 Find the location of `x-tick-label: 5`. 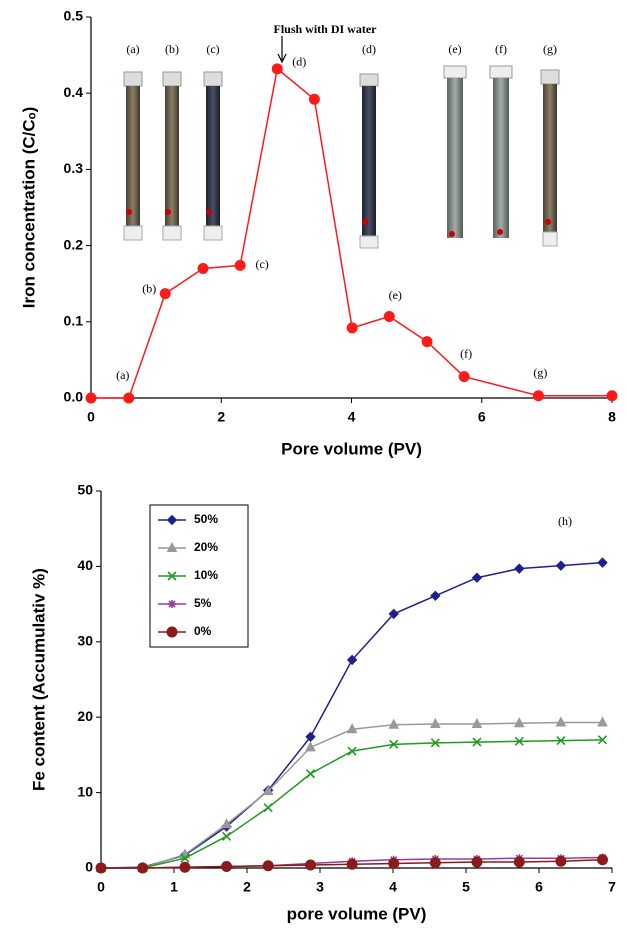

x-tick-label: 5 is located at coordinates (466, 887).